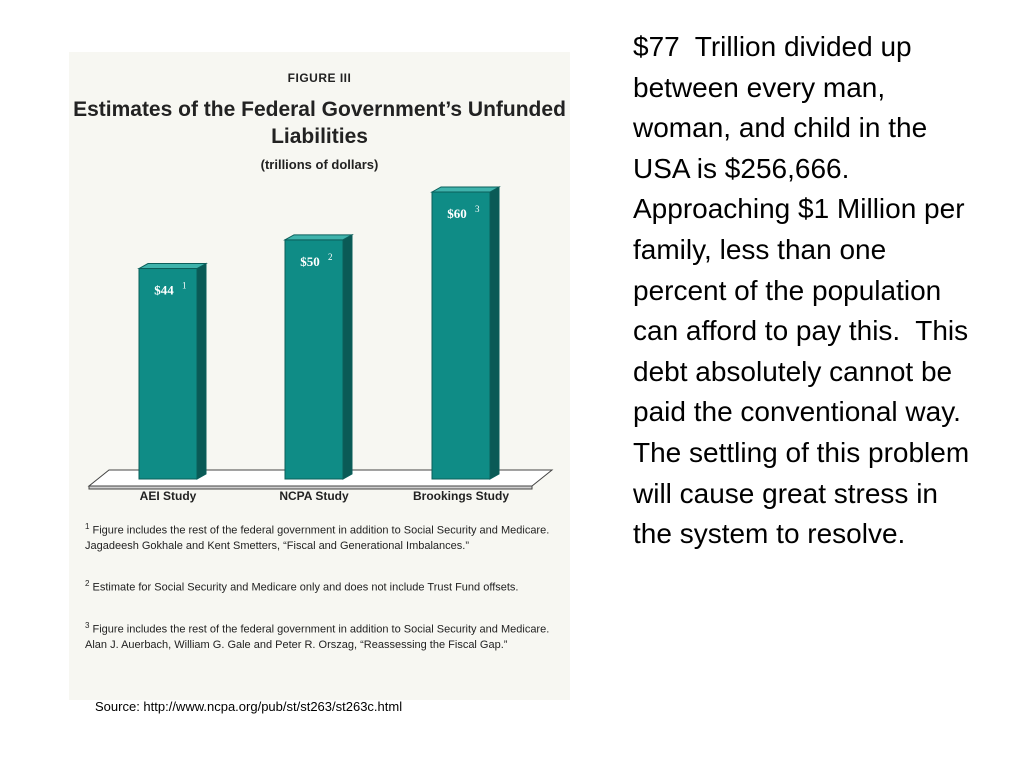  I want to click on category-label-3: Brookings Study, so click(461, 496).